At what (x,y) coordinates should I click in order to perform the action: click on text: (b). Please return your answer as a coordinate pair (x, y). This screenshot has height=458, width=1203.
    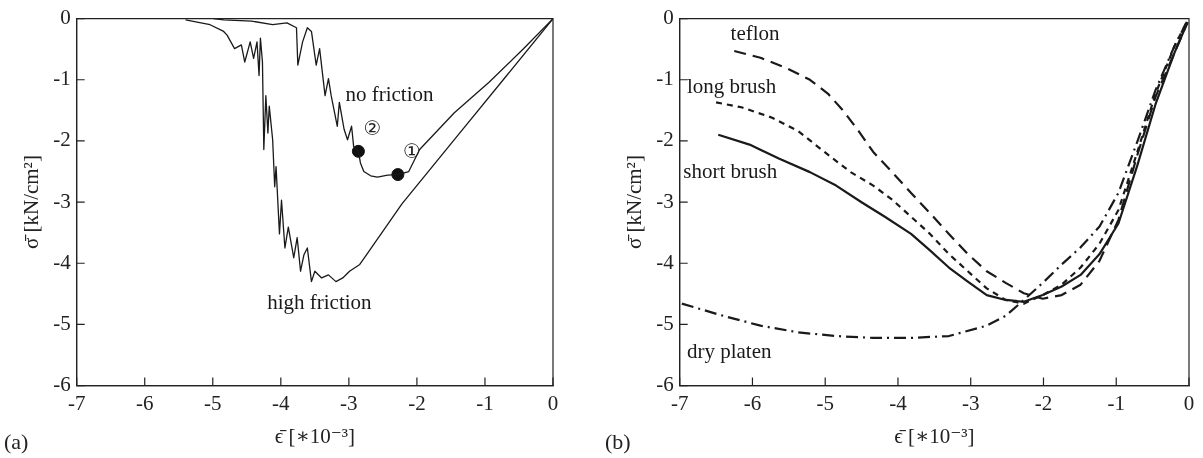
    Looking at the image, I should click on (618, 441).